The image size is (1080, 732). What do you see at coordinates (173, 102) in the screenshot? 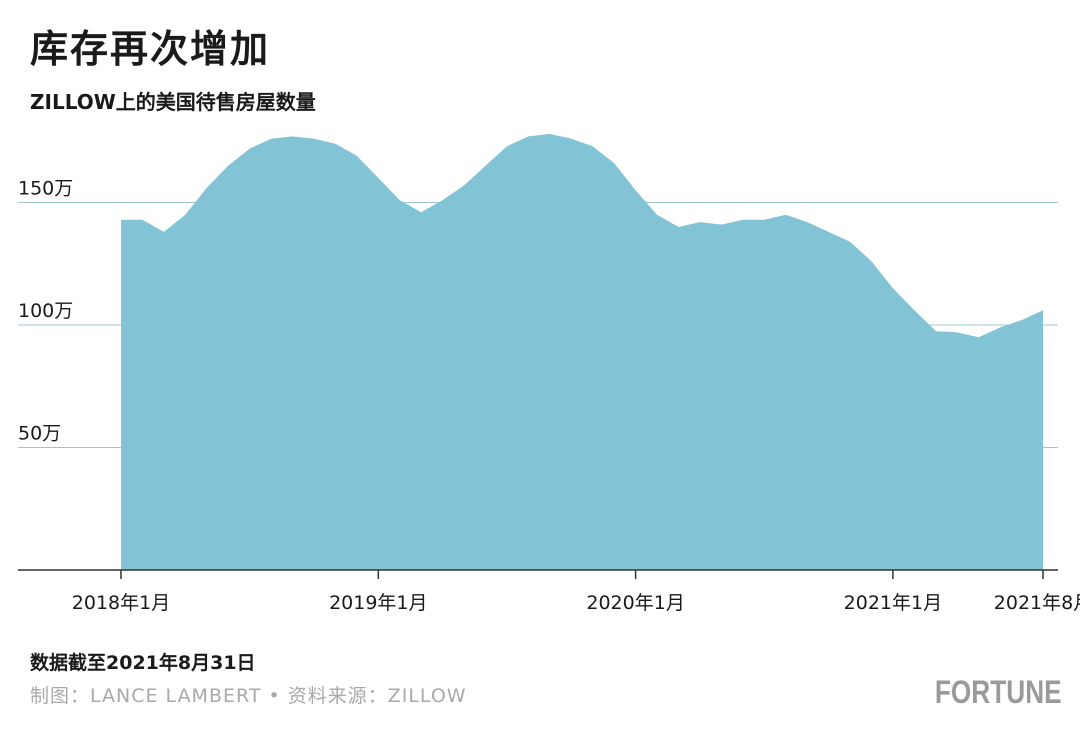
I see `chart-subtitle: ZILLOW上的美国待售房屋数量` at bounding box center [173, 102].